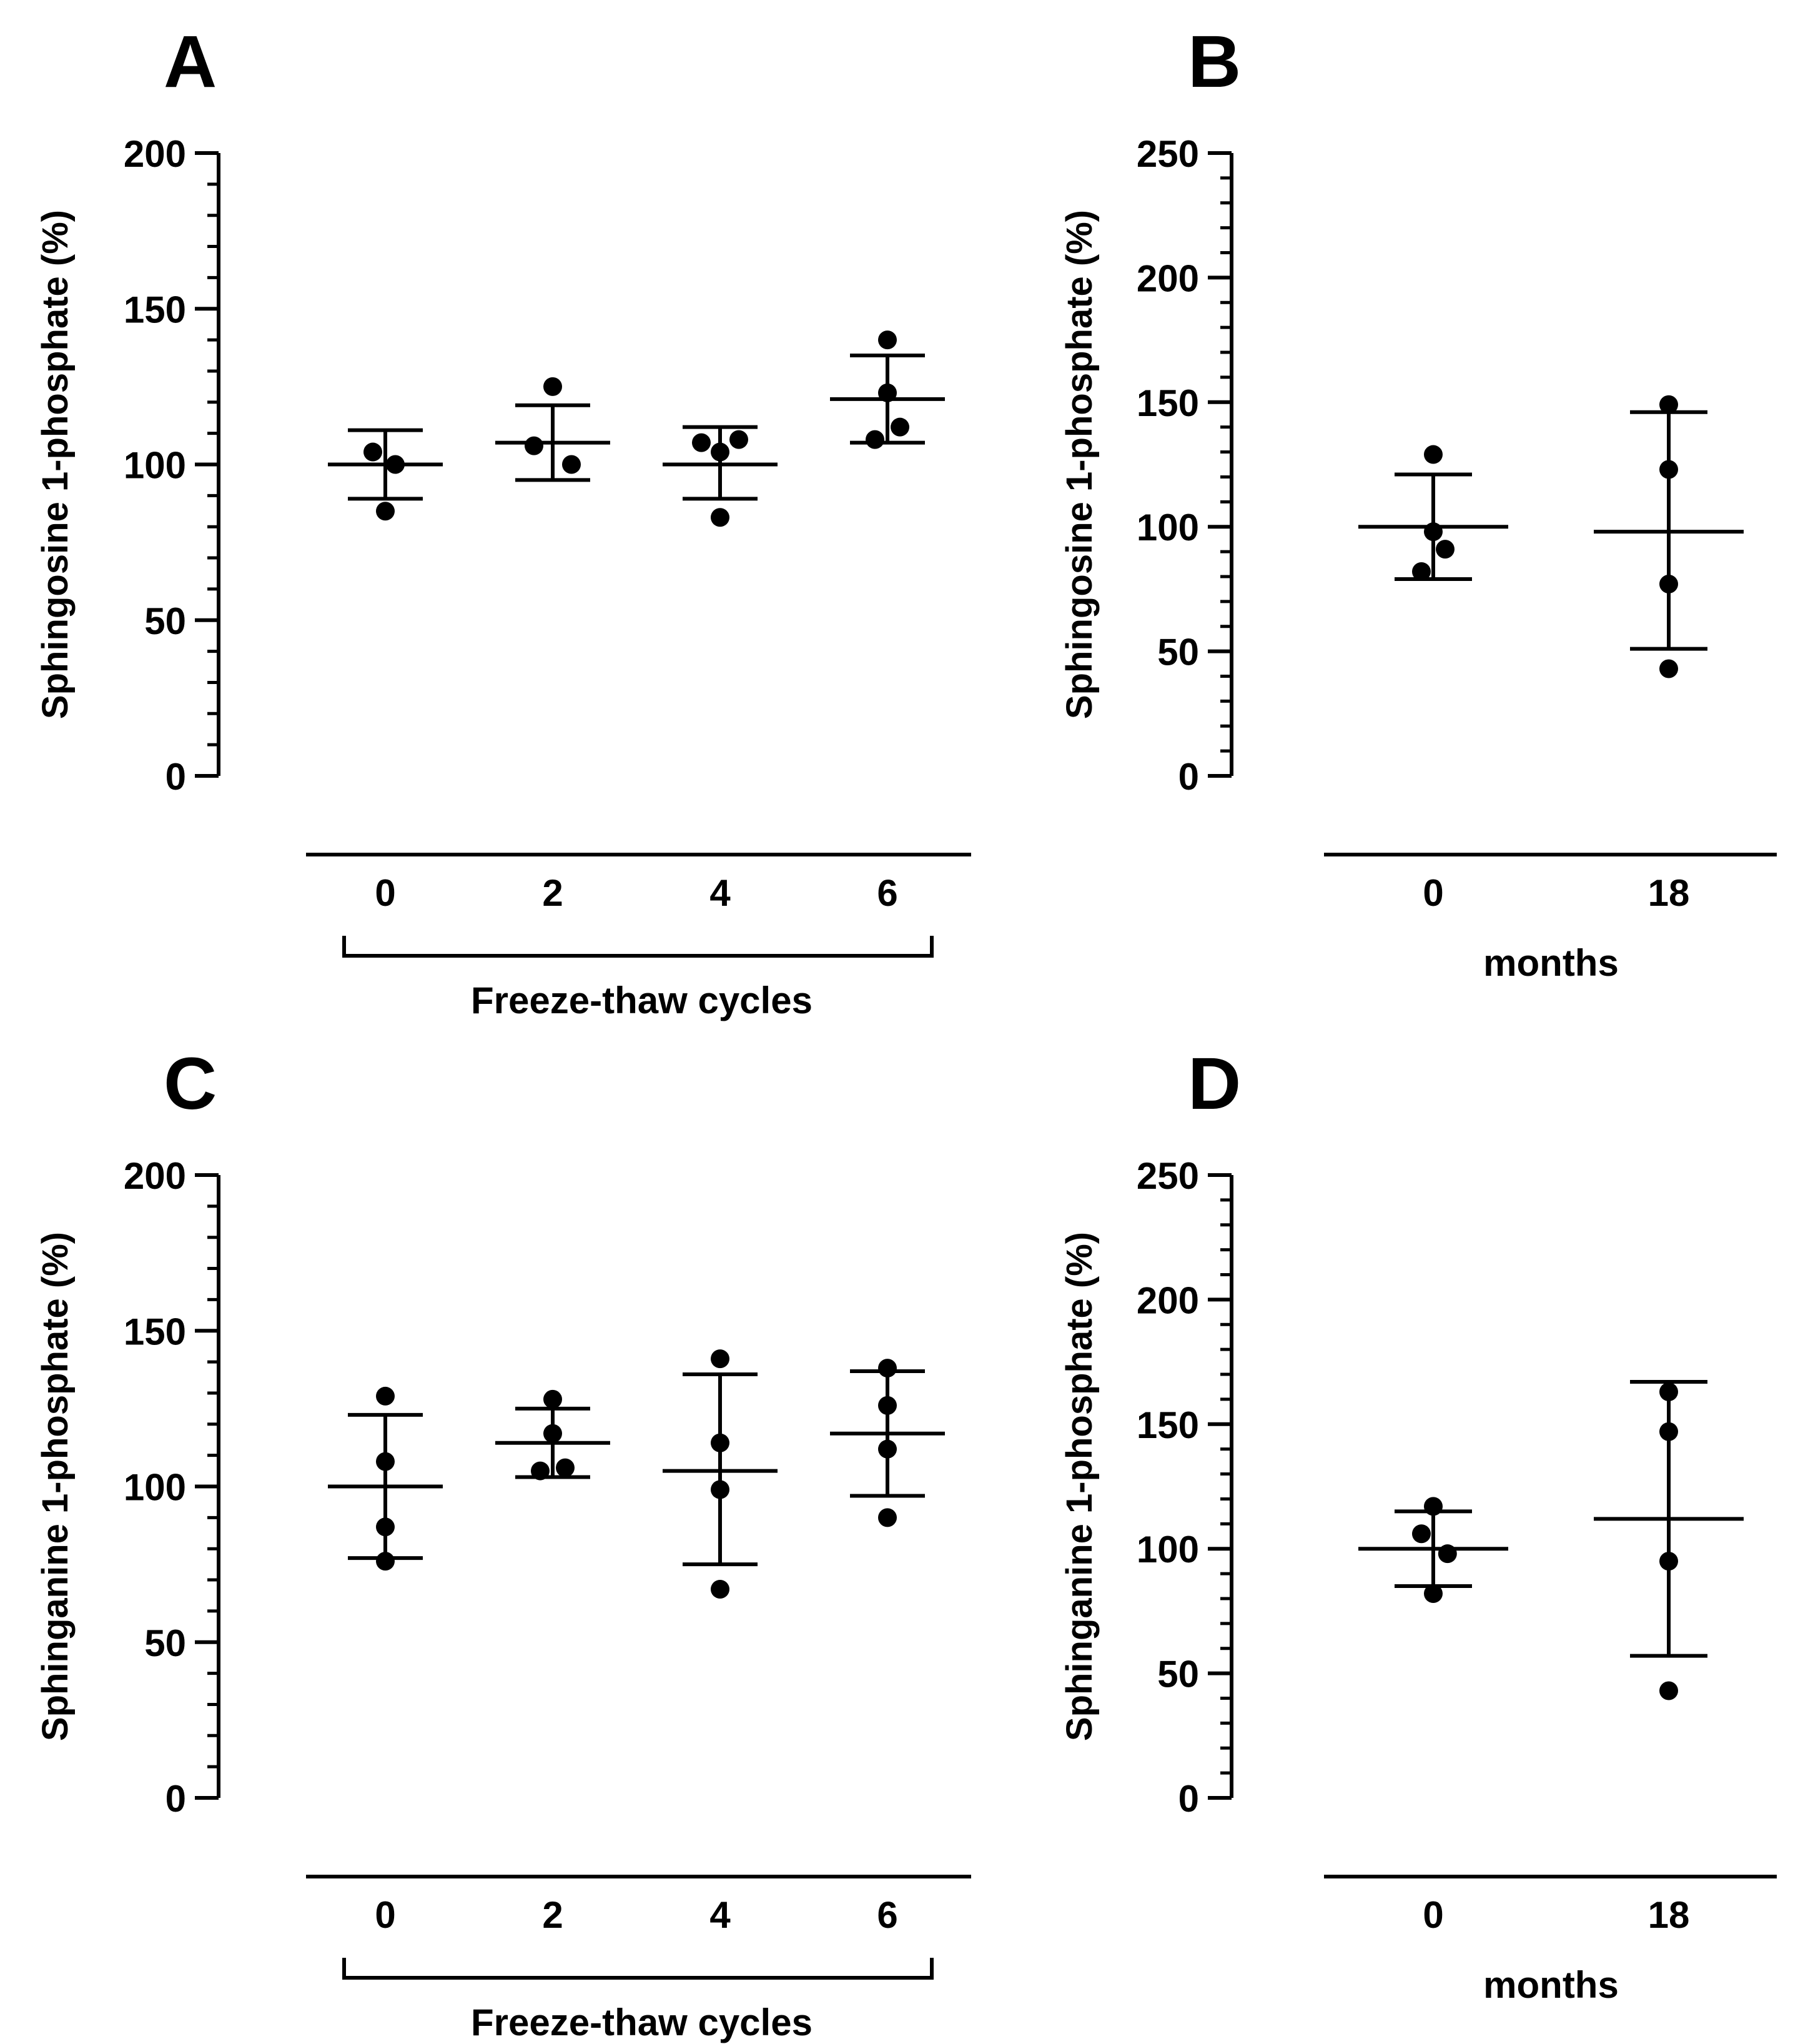 The width and height of the screenshot is (1803, 2044). I want to click on panel-label-c: C, so click(190, 1084).